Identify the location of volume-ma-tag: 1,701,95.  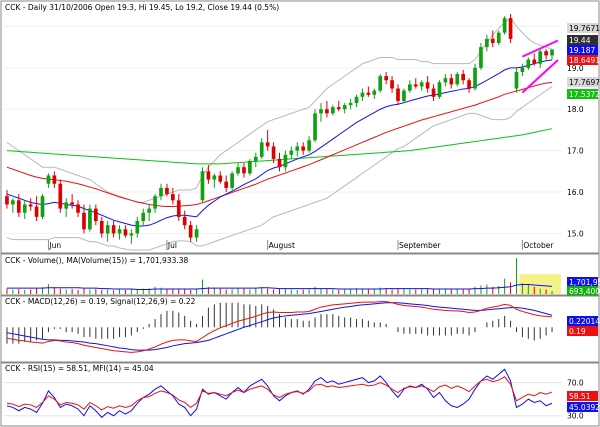
(583, 282).